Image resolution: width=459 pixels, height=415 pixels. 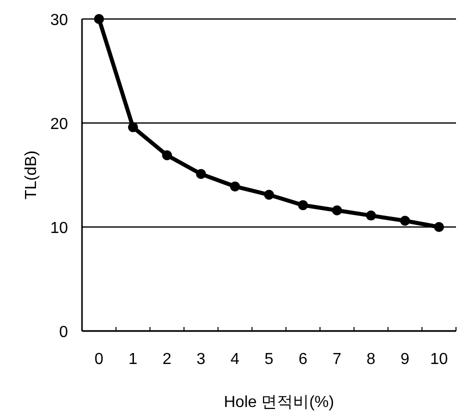 What do you see at coordinates (235, 359) in the screenshot?
I see `x-tick-label: 4` at bounding box center [235, 359].